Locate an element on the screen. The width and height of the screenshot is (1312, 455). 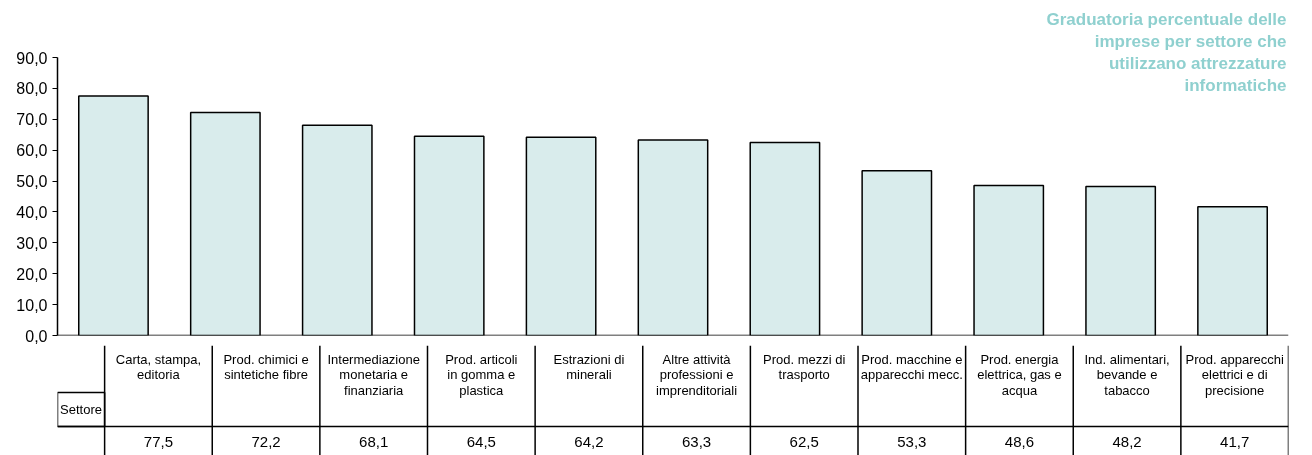
data-label: 41,7 is located at coordinates (1235, 441).